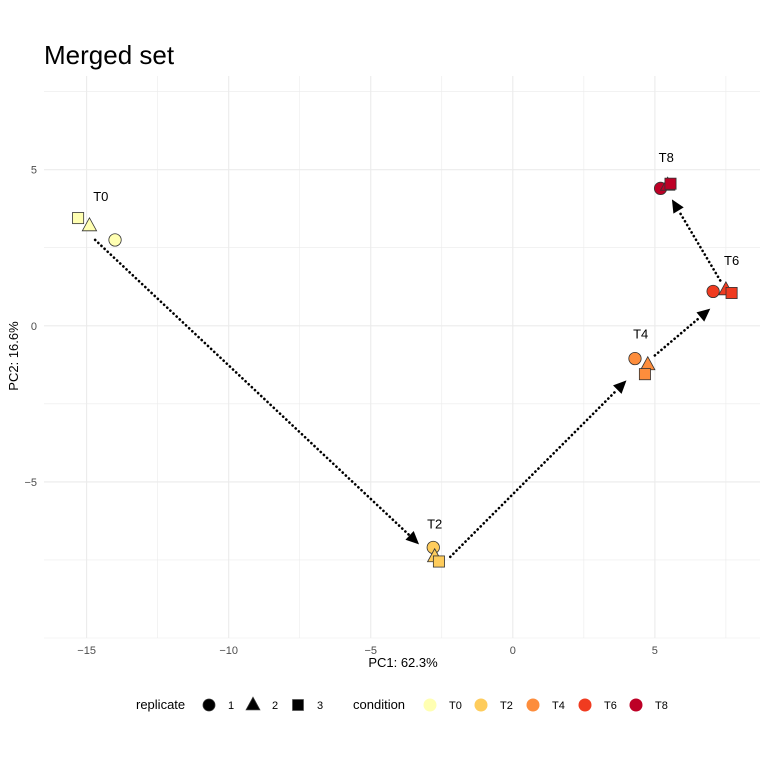 This screenshot has width=768, height=773. Describe the element at coordinates (30, 483) in the screenshot. I see `y-tick-label: −5` at that location.